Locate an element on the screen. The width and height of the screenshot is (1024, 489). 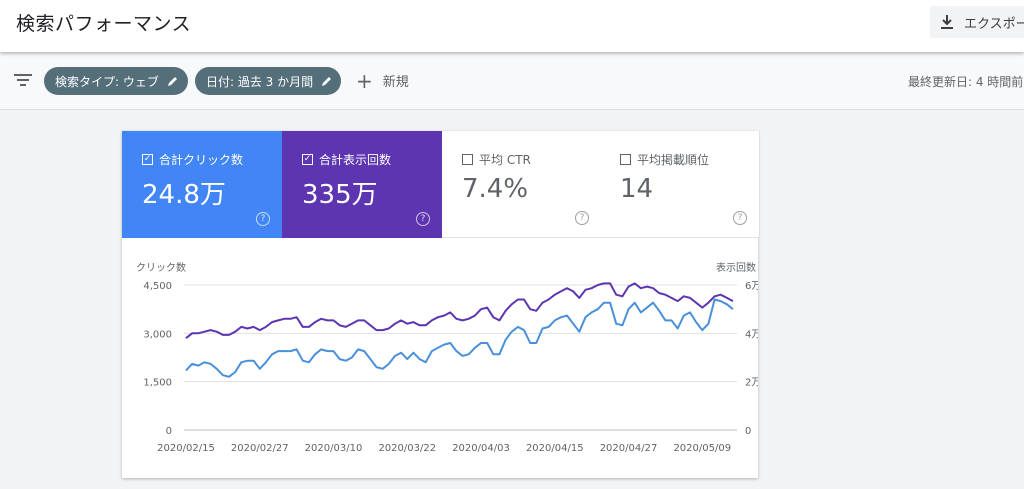
metric-label: 平均掲載順位 is located at coordinates (673, 160).